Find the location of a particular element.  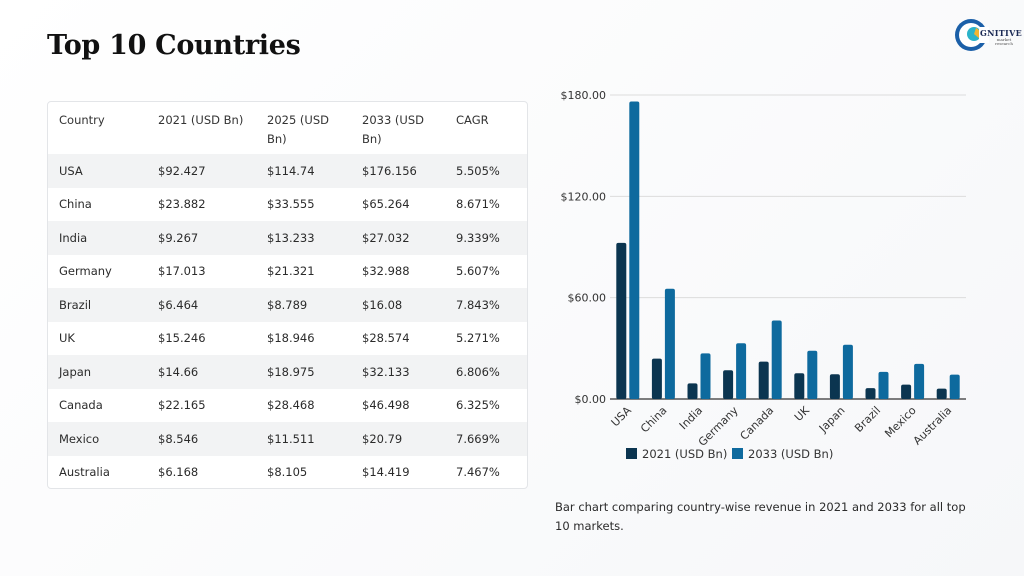

bar-germany-2021 is located at coordinates (728, 384).